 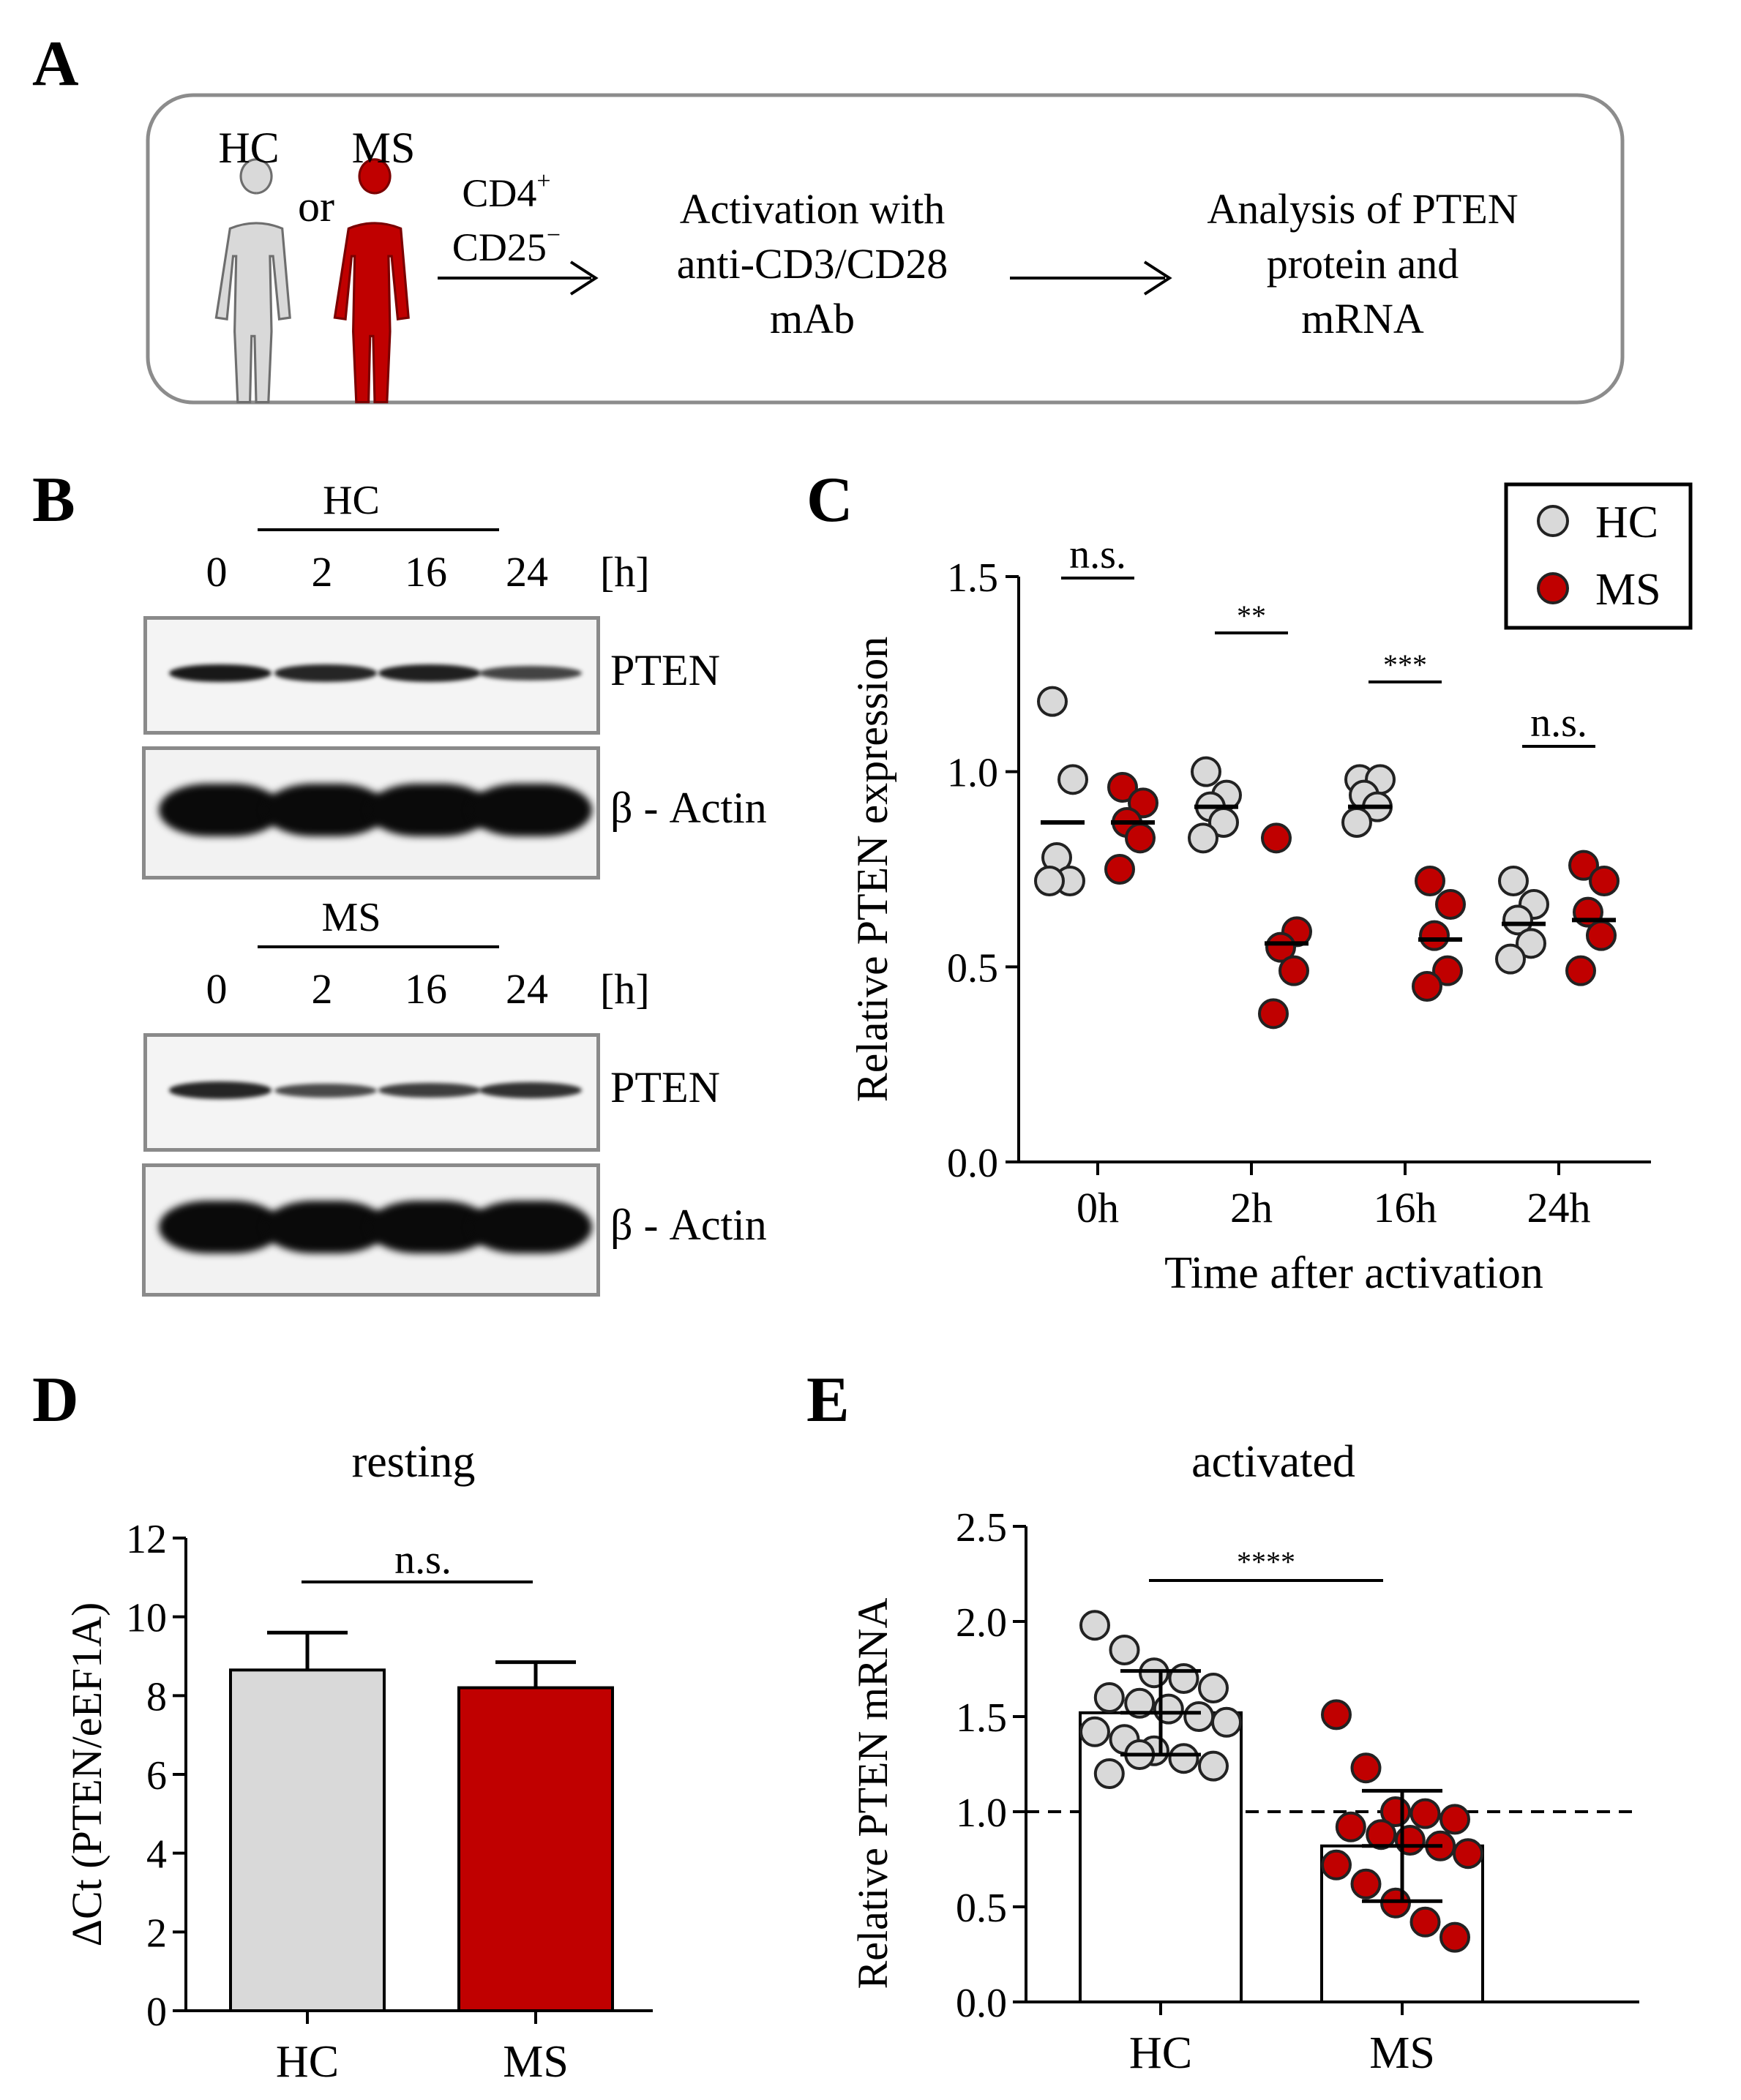 What do you see at coordinates (665, 1087) in the screenshot?
I see `pten-label: PTEN` at bounding box center [665, 1087].